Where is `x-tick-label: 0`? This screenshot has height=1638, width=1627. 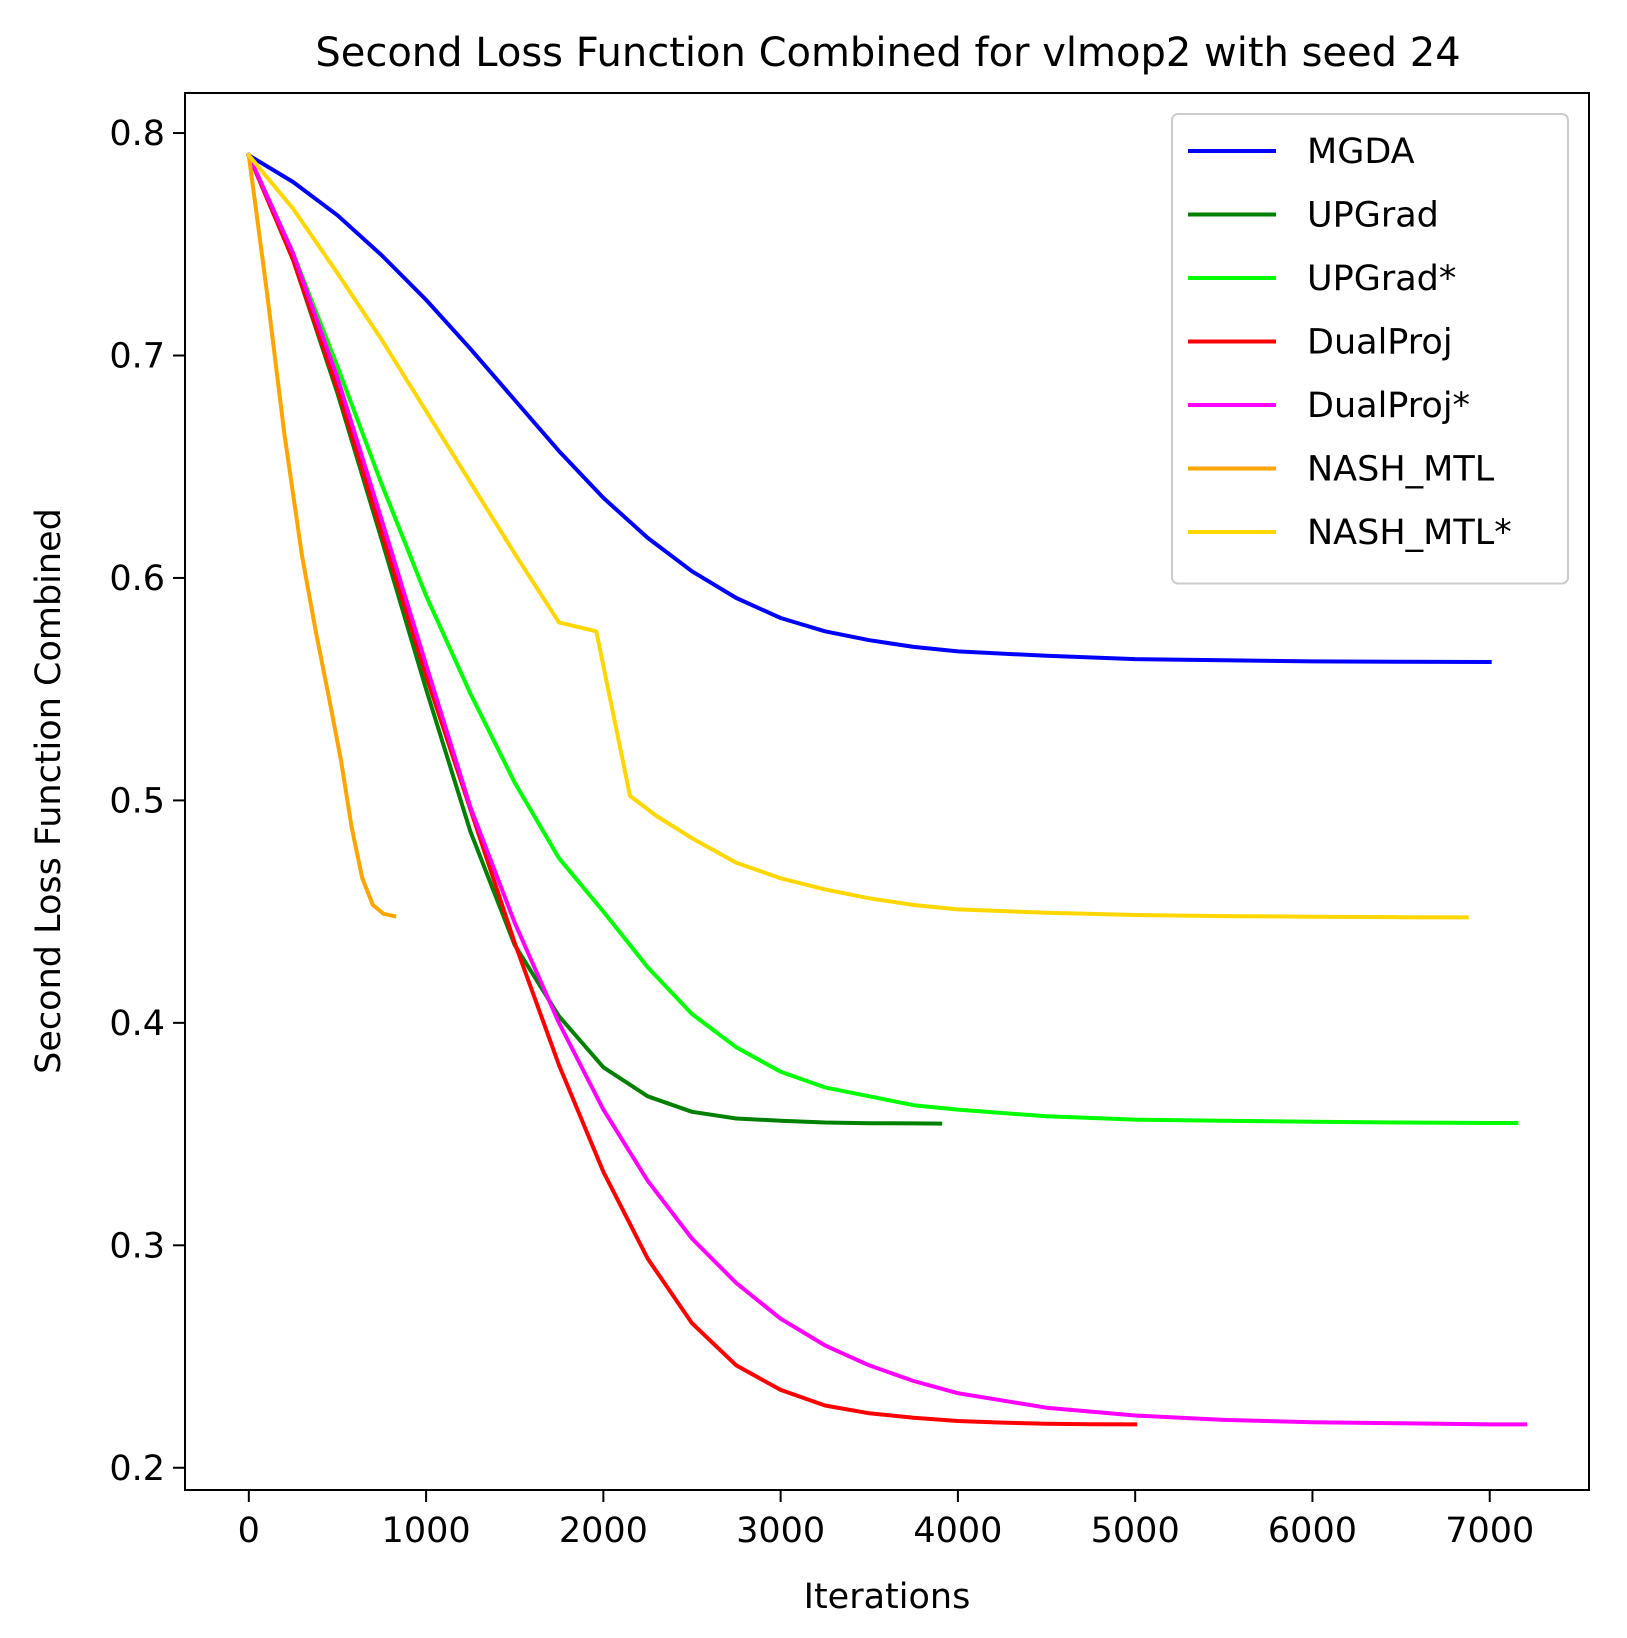
x-tick-label: 0 is located at coordinates (249, 1531).